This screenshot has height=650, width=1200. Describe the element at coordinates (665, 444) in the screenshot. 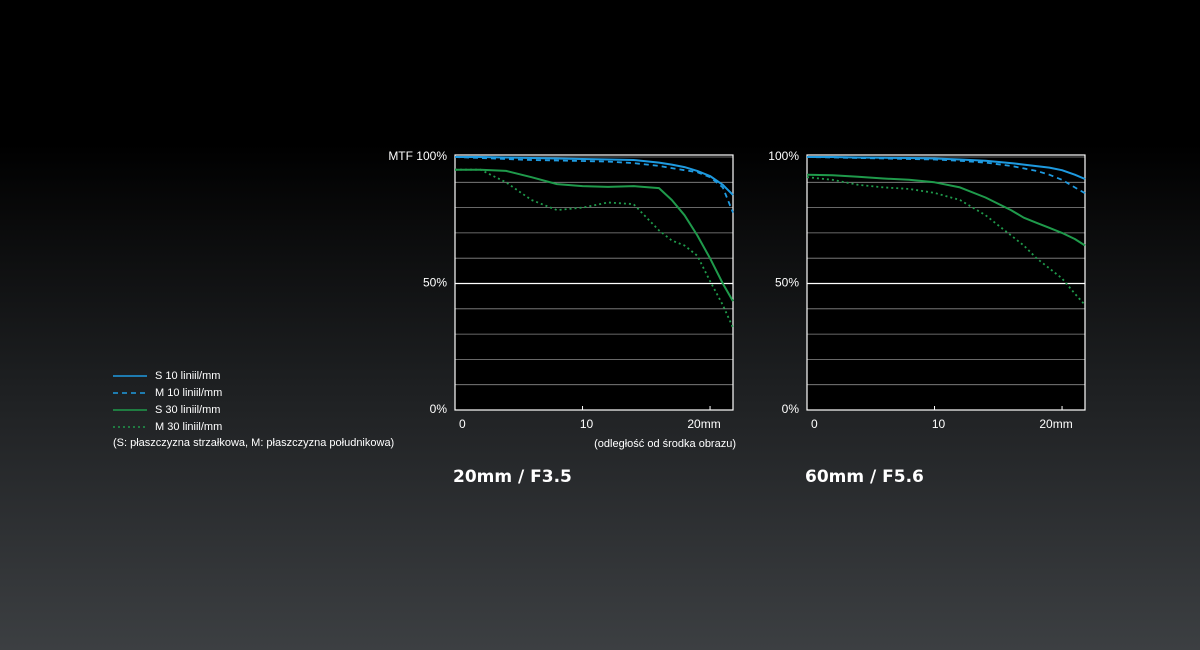

I see `x-axis-label: (odległość od środka obrazu)` at that location.